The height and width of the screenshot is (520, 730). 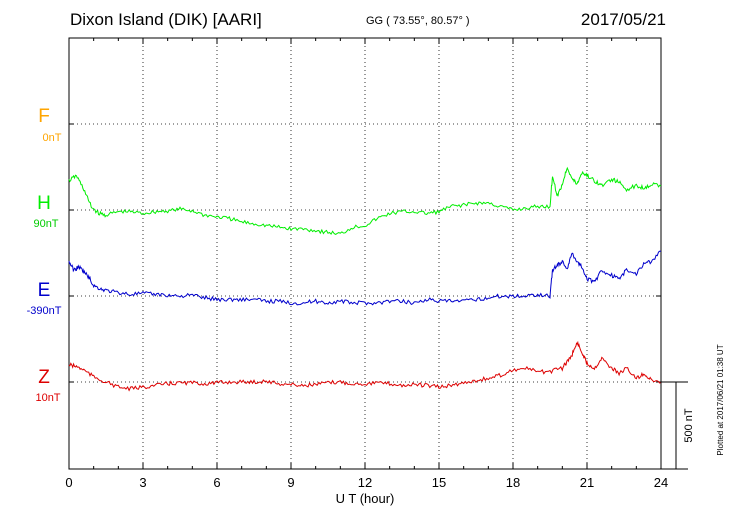 I want to click on x-tick-label: 21, so click(x=587, y=482).